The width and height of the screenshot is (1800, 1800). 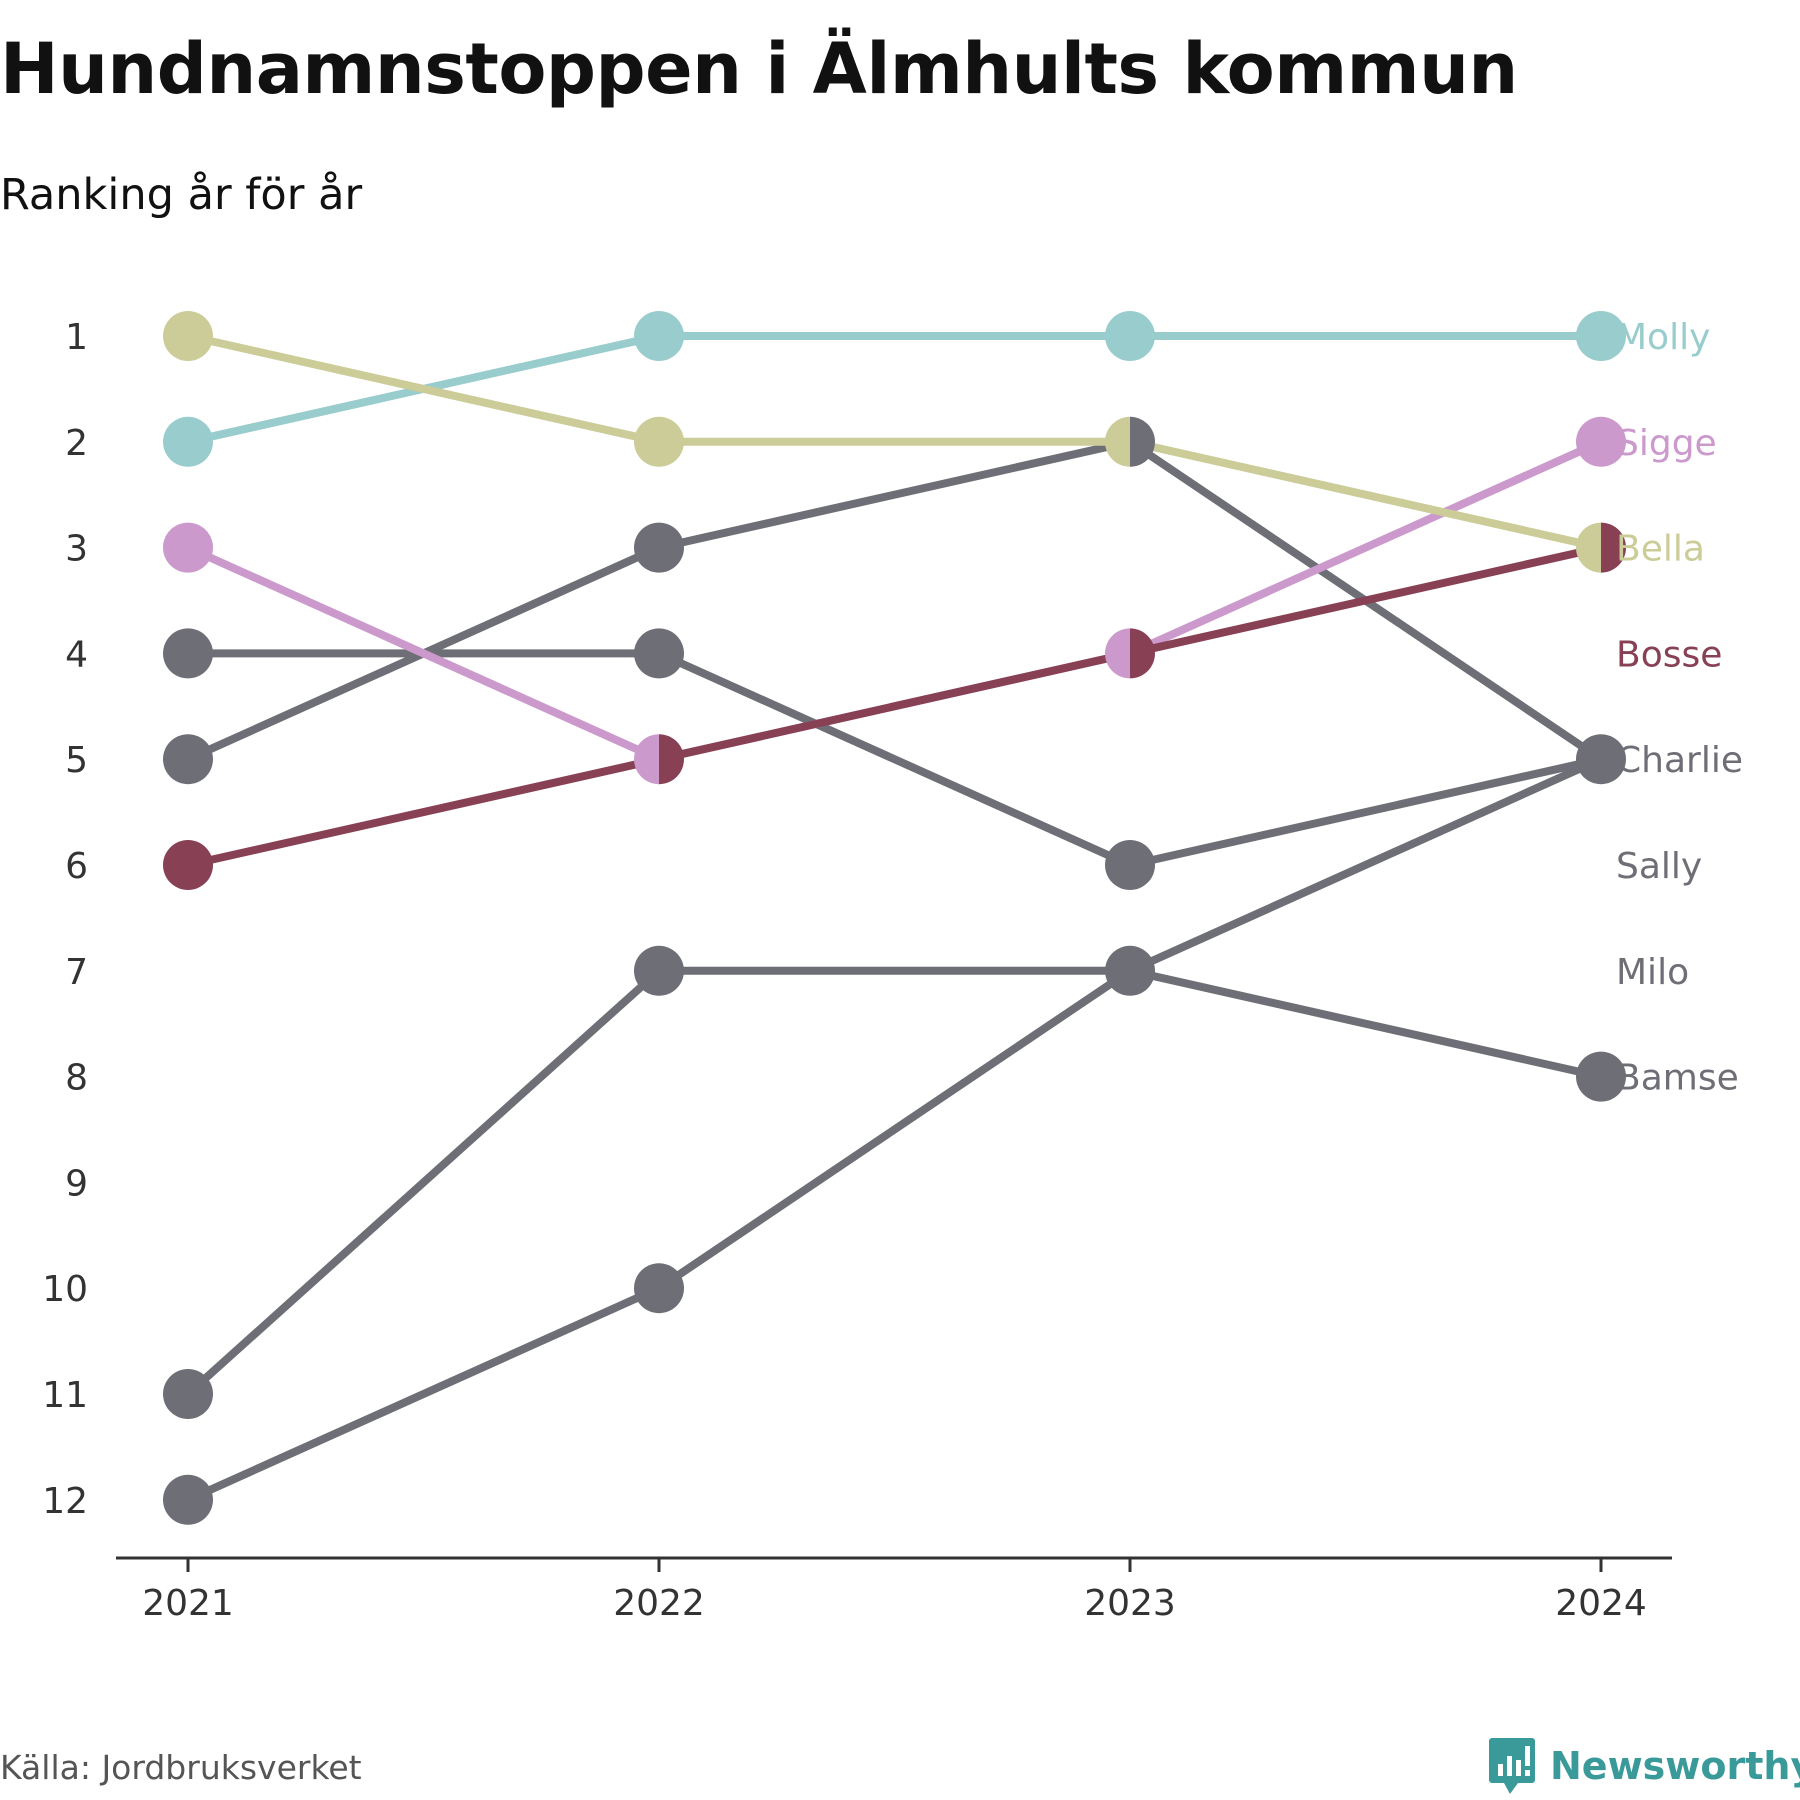 What do you see at coordinates (65, 1501) in the screenshot?
I see `y-tick-label: 12` at bounding box center [65, 1501].